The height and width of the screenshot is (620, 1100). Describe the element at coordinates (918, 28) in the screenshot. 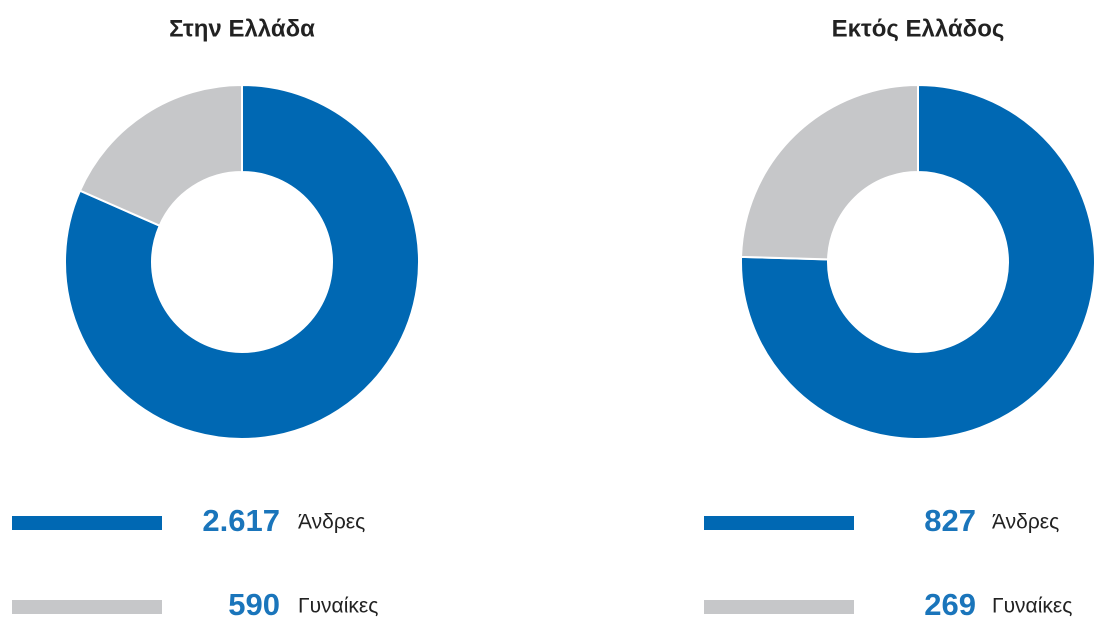

I see `chart-title: Εκτός Ελλάδος` at that location.